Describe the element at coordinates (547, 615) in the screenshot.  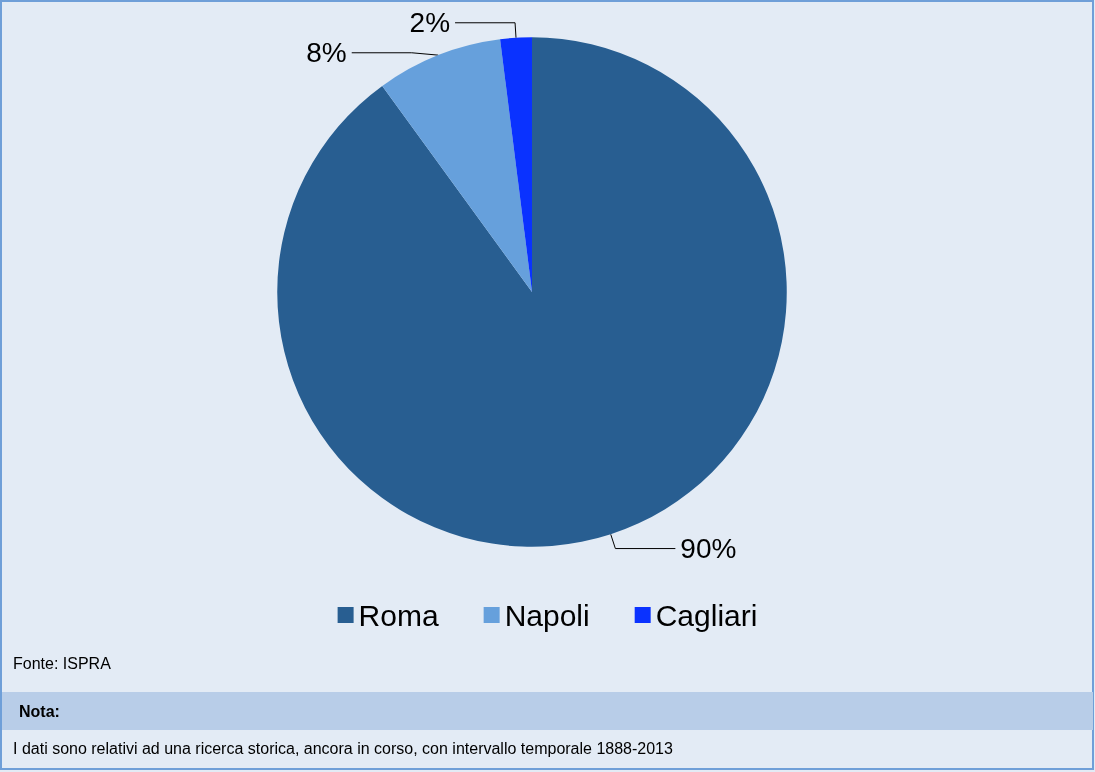
I see `legend-label: Napoli` at that location.